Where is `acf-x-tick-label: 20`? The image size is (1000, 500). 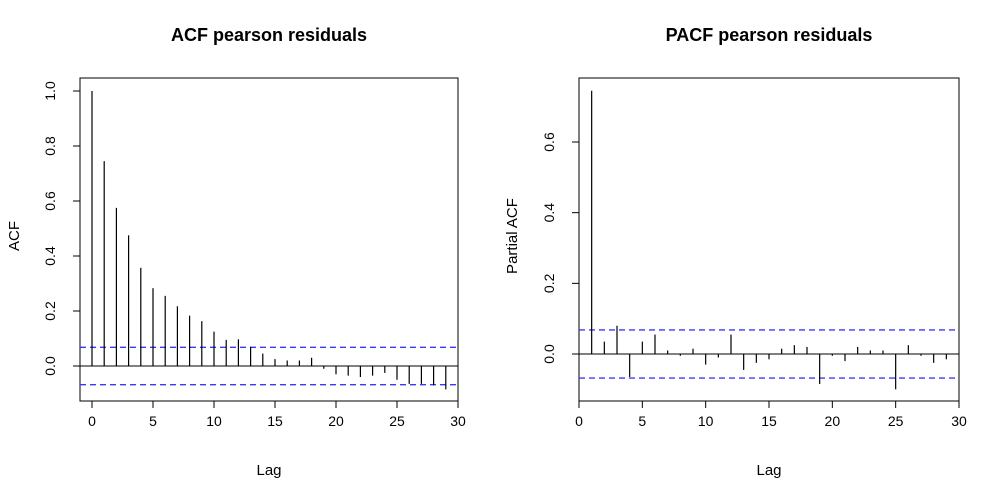 acf-x-tick-label: 20 is located at coordinates (336, 421).